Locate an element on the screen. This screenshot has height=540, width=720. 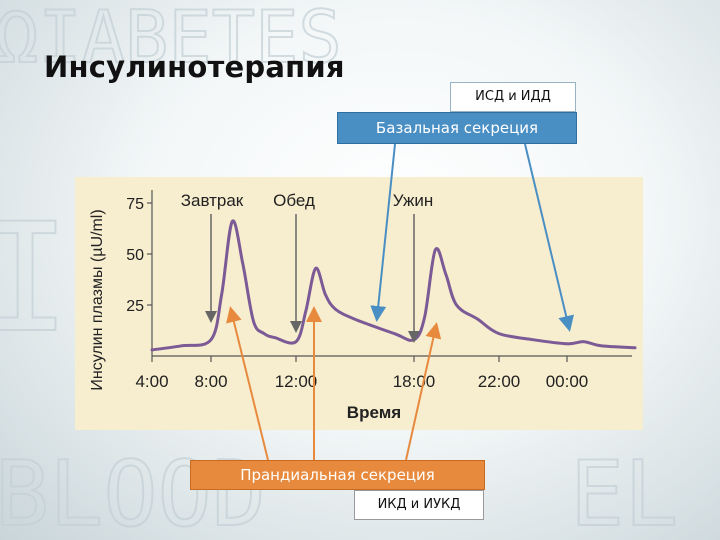
meal-label: Обед is located at coordinates (294, 200).